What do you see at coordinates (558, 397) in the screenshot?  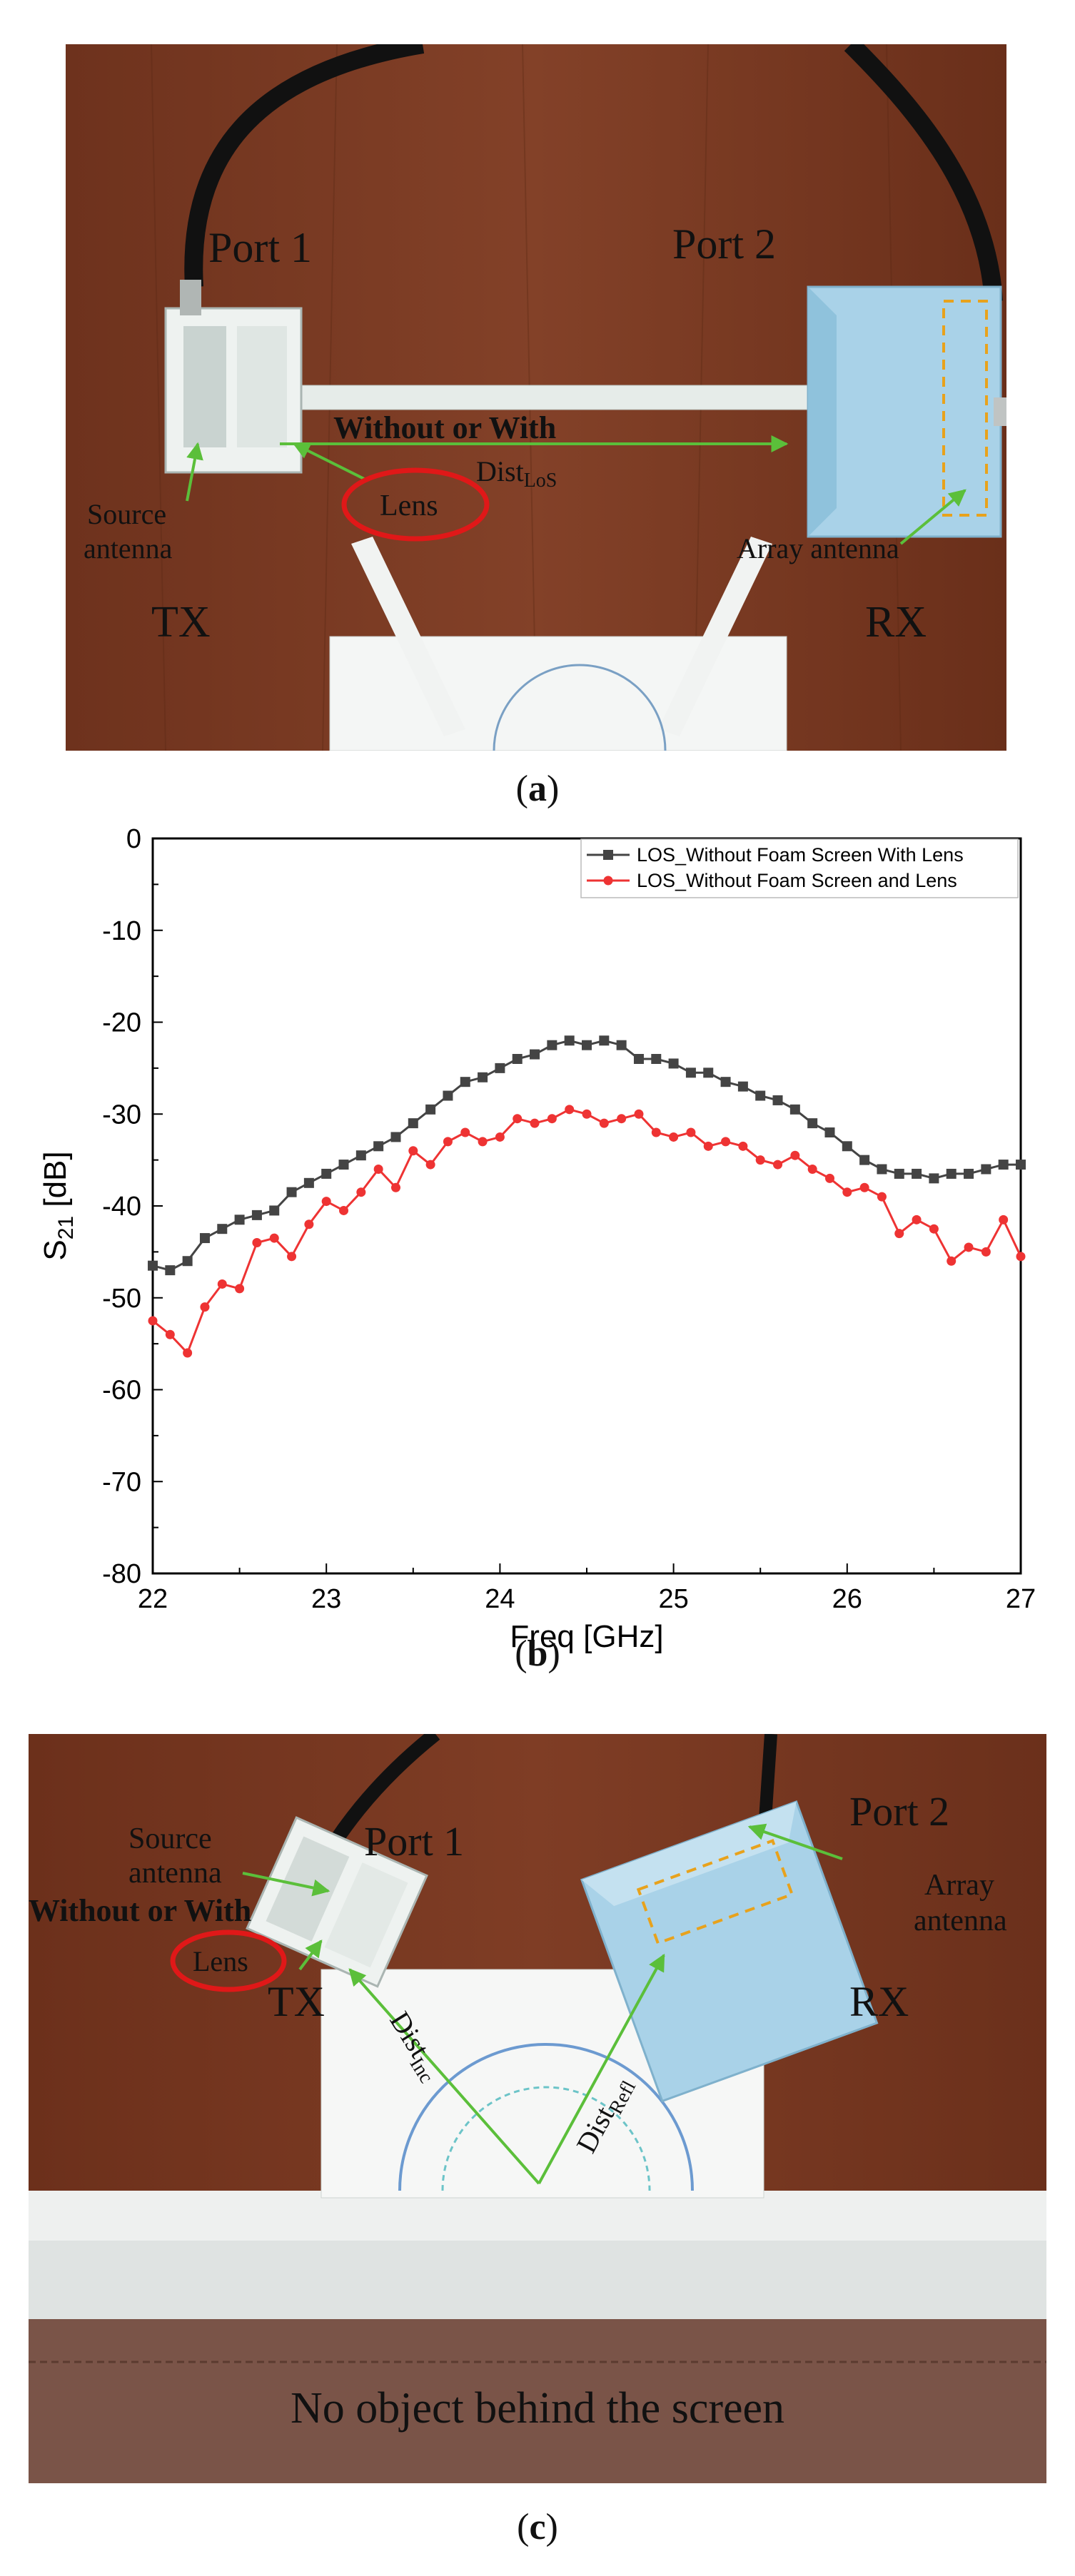 I see `rail` at bounding box center [558, 397].